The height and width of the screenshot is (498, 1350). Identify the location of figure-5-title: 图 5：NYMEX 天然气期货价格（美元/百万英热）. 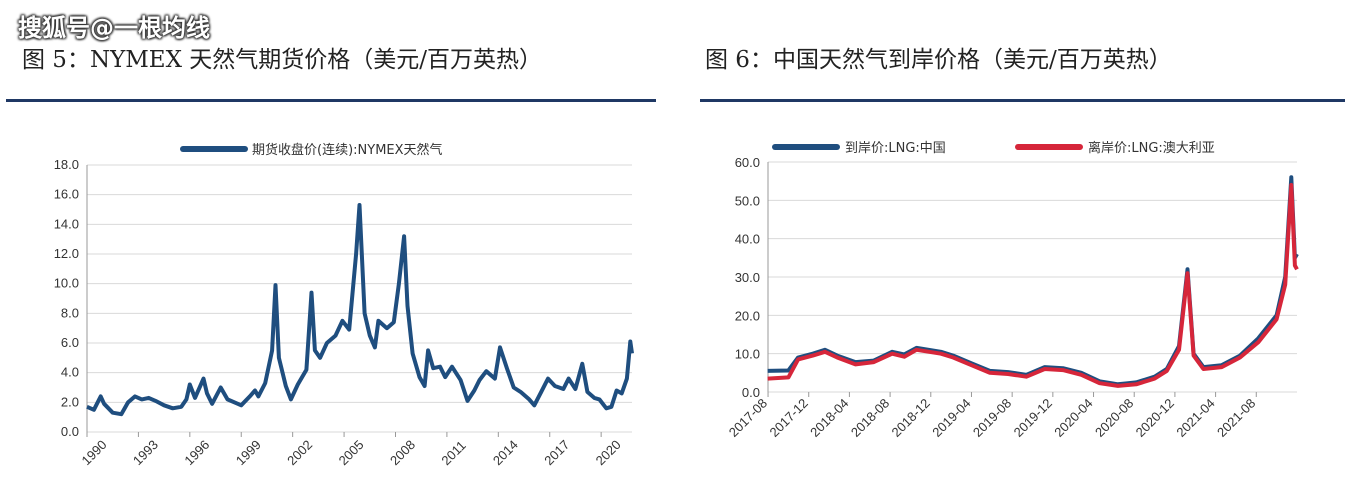
(282, 60).